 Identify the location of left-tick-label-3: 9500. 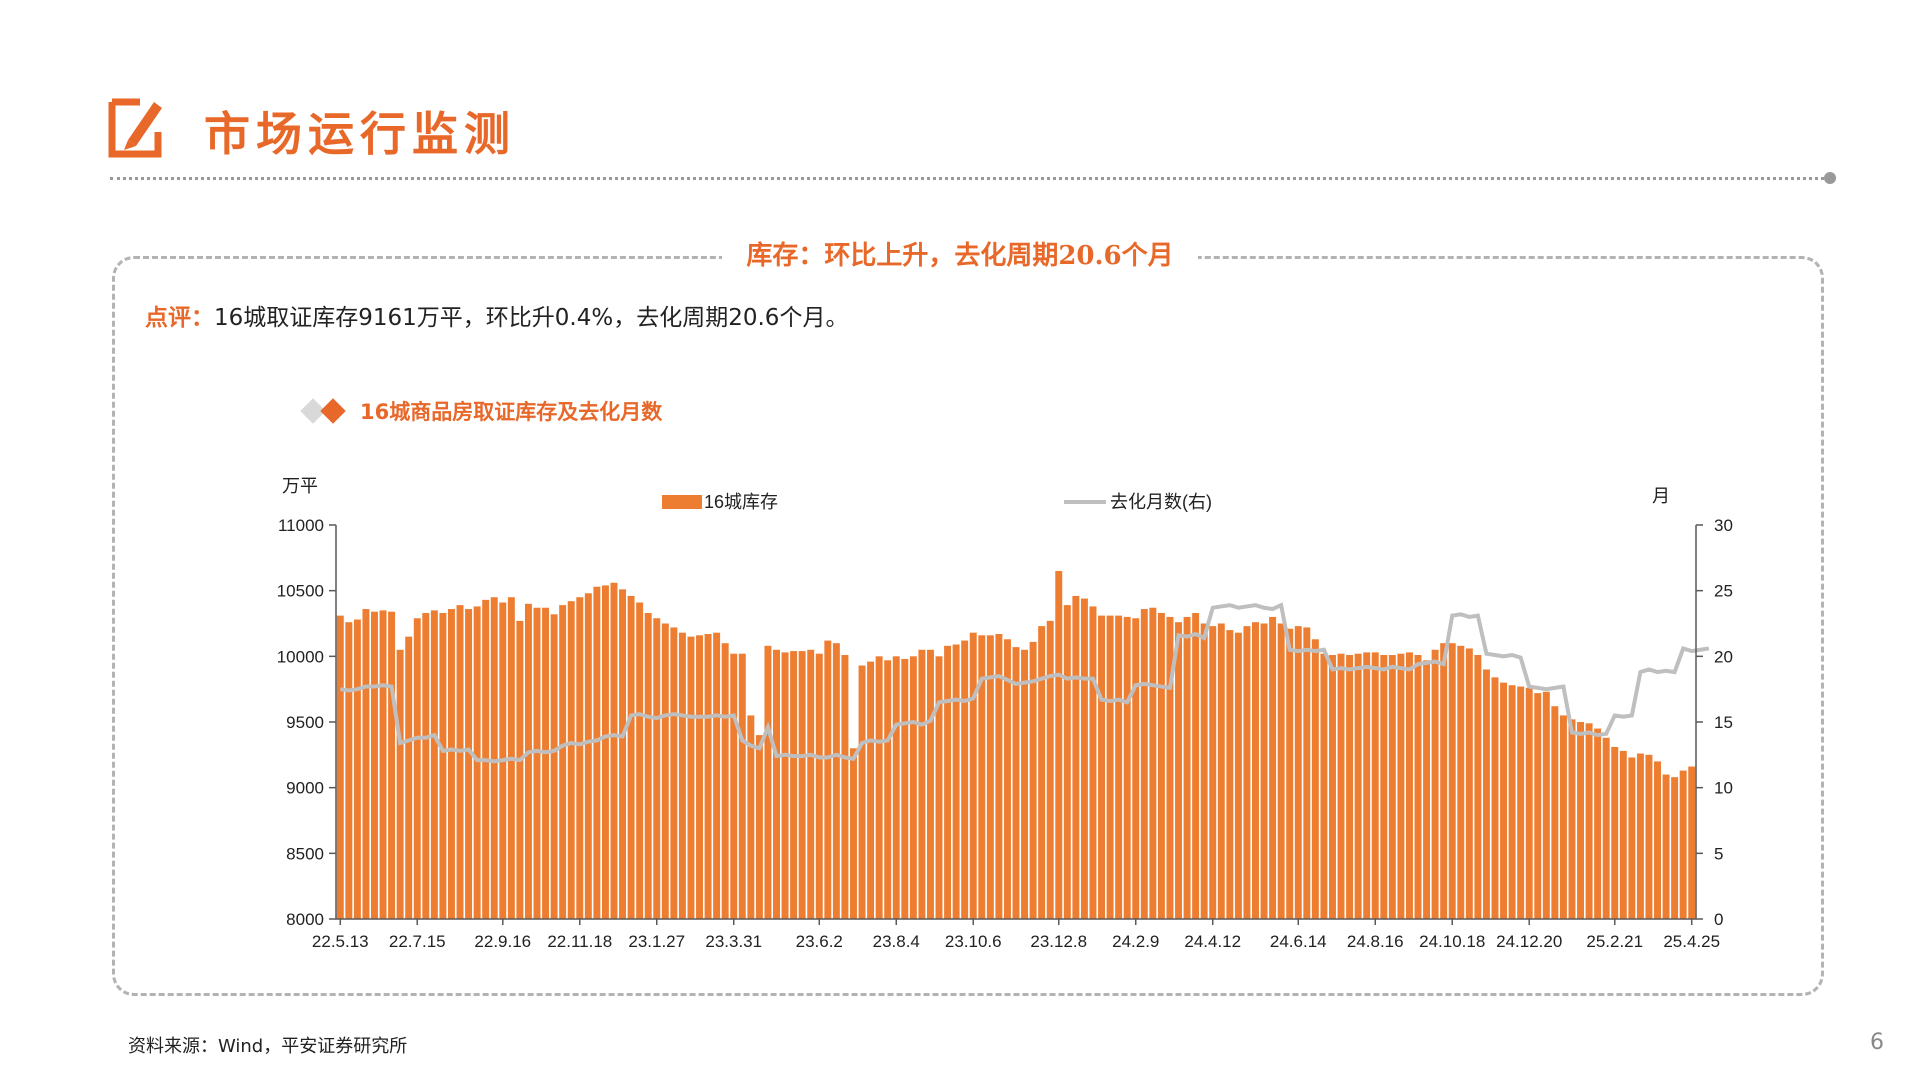
(305, 722).